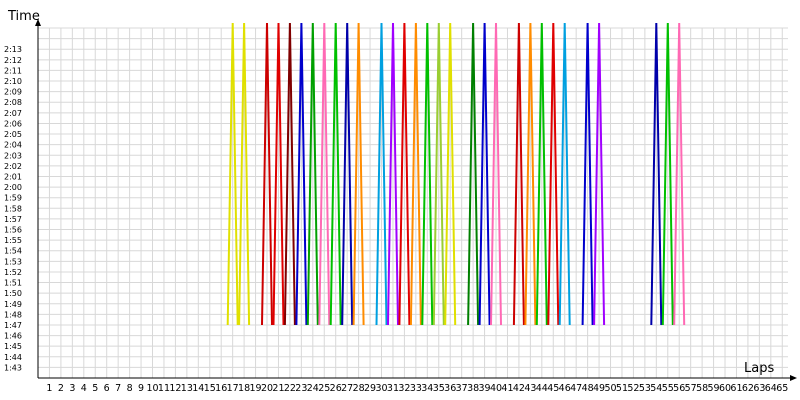 The image size is (800, 400). Describe the element at coordinates (13, 123) in the screenshot. I see `y-tick-label: 2:06` at that location.